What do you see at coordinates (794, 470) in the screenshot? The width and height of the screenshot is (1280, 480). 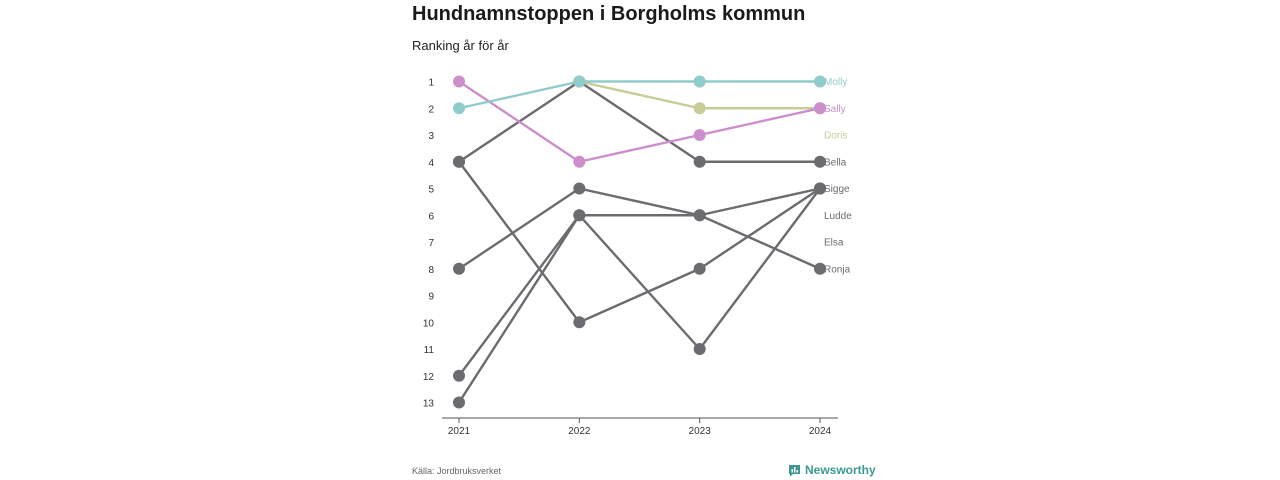 I see `newsworthy-logo-icon` at bounding box center [794, 470].